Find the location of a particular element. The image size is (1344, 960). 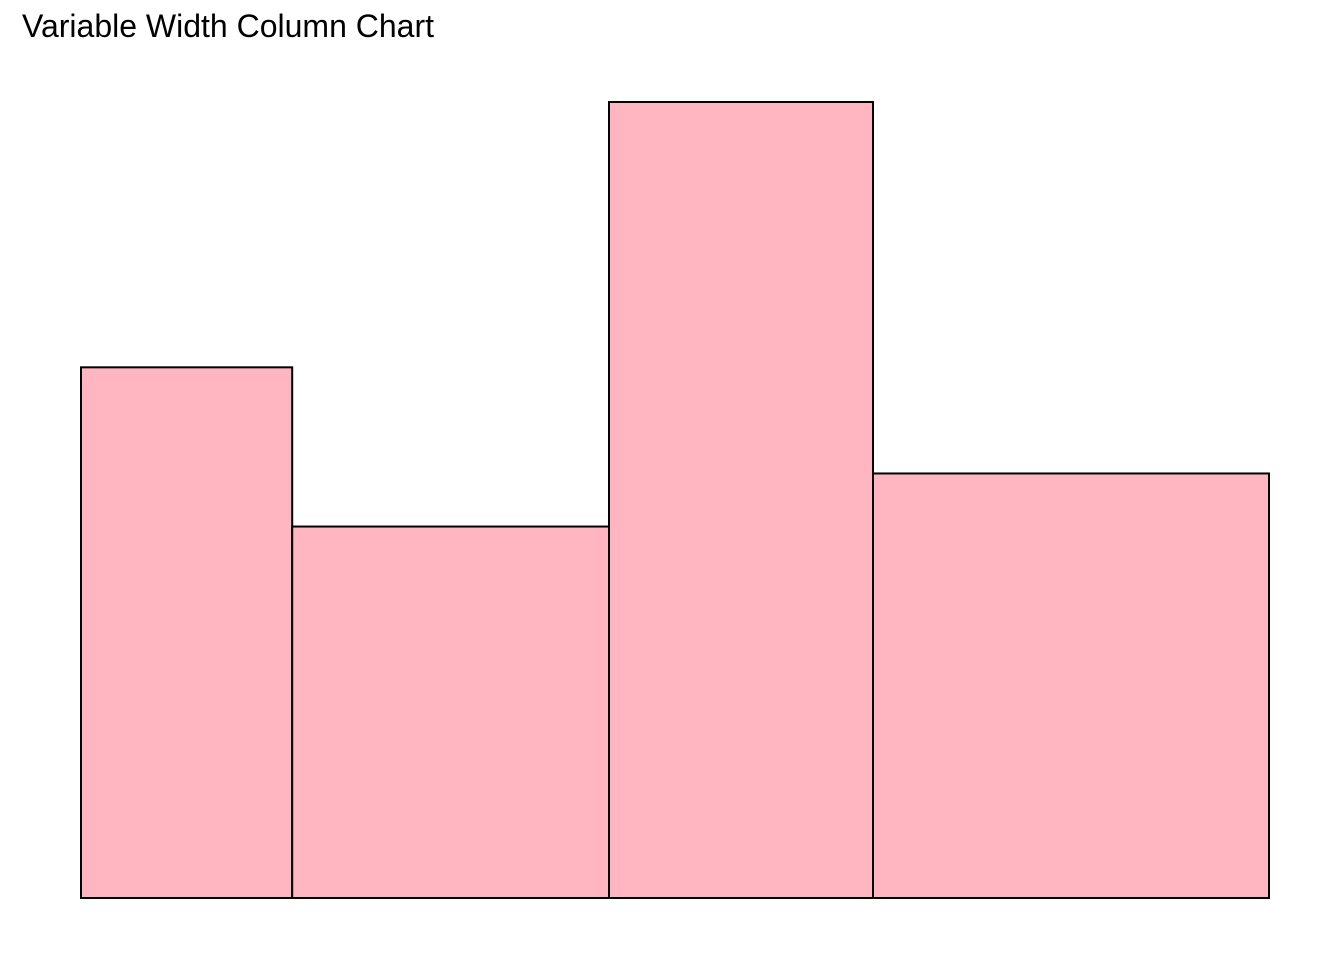

chart-title: Variable Width Column Chart is located at coordinates (228, 26).